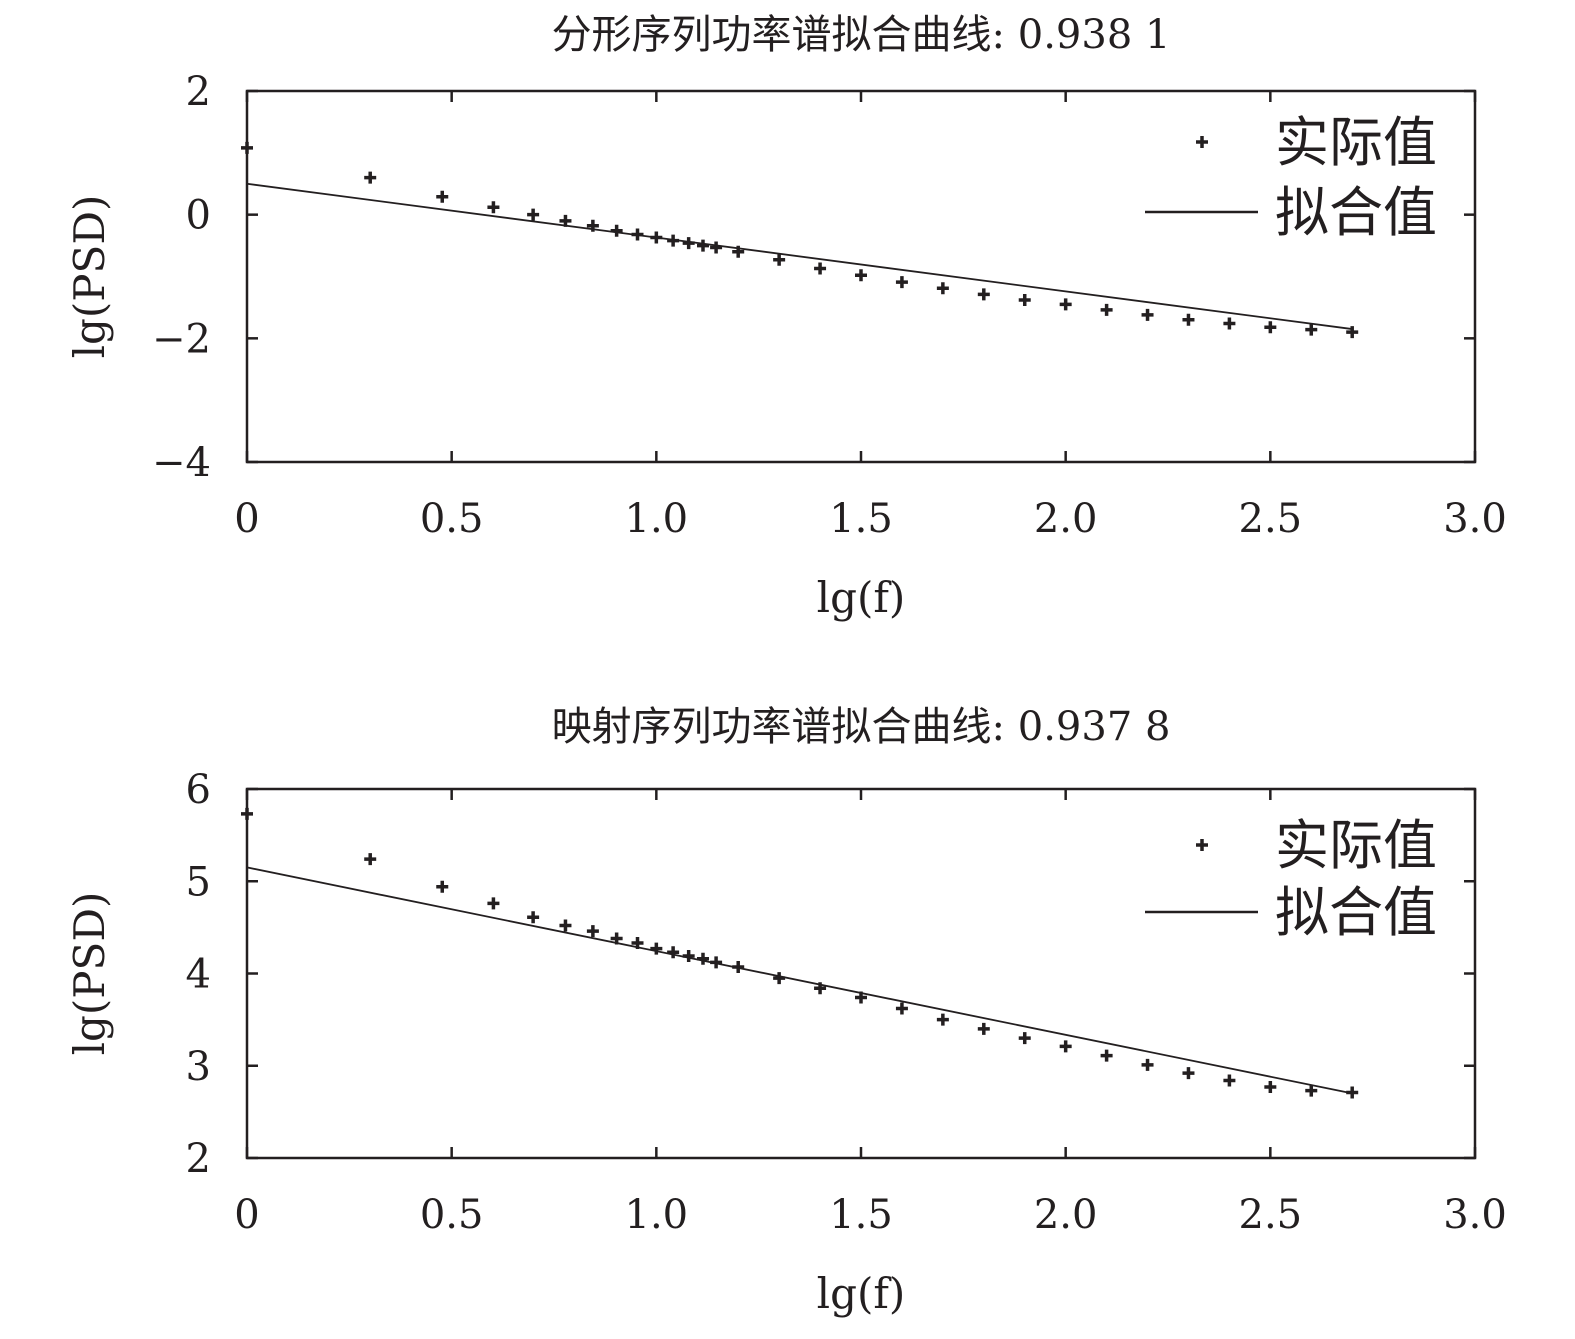  I want to click on y-tick-label: 3, so click(198, 1067).